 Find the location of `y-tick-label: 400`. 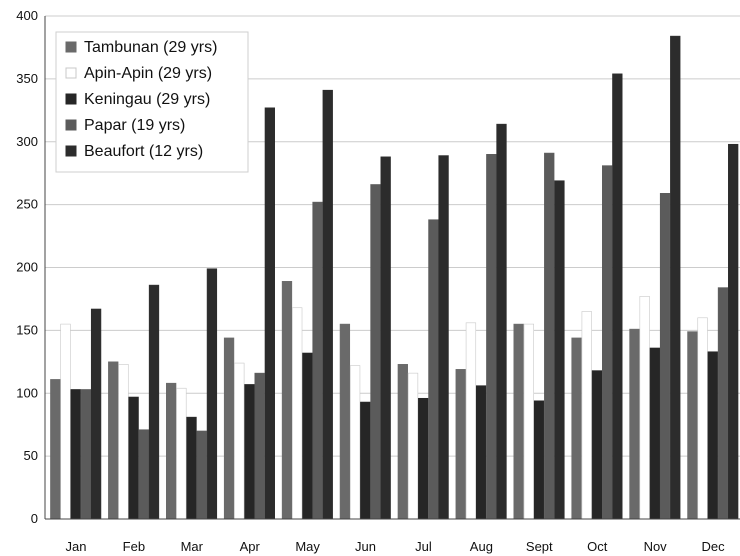

y-tick-label: 400 is located at coordinates (27, 15).